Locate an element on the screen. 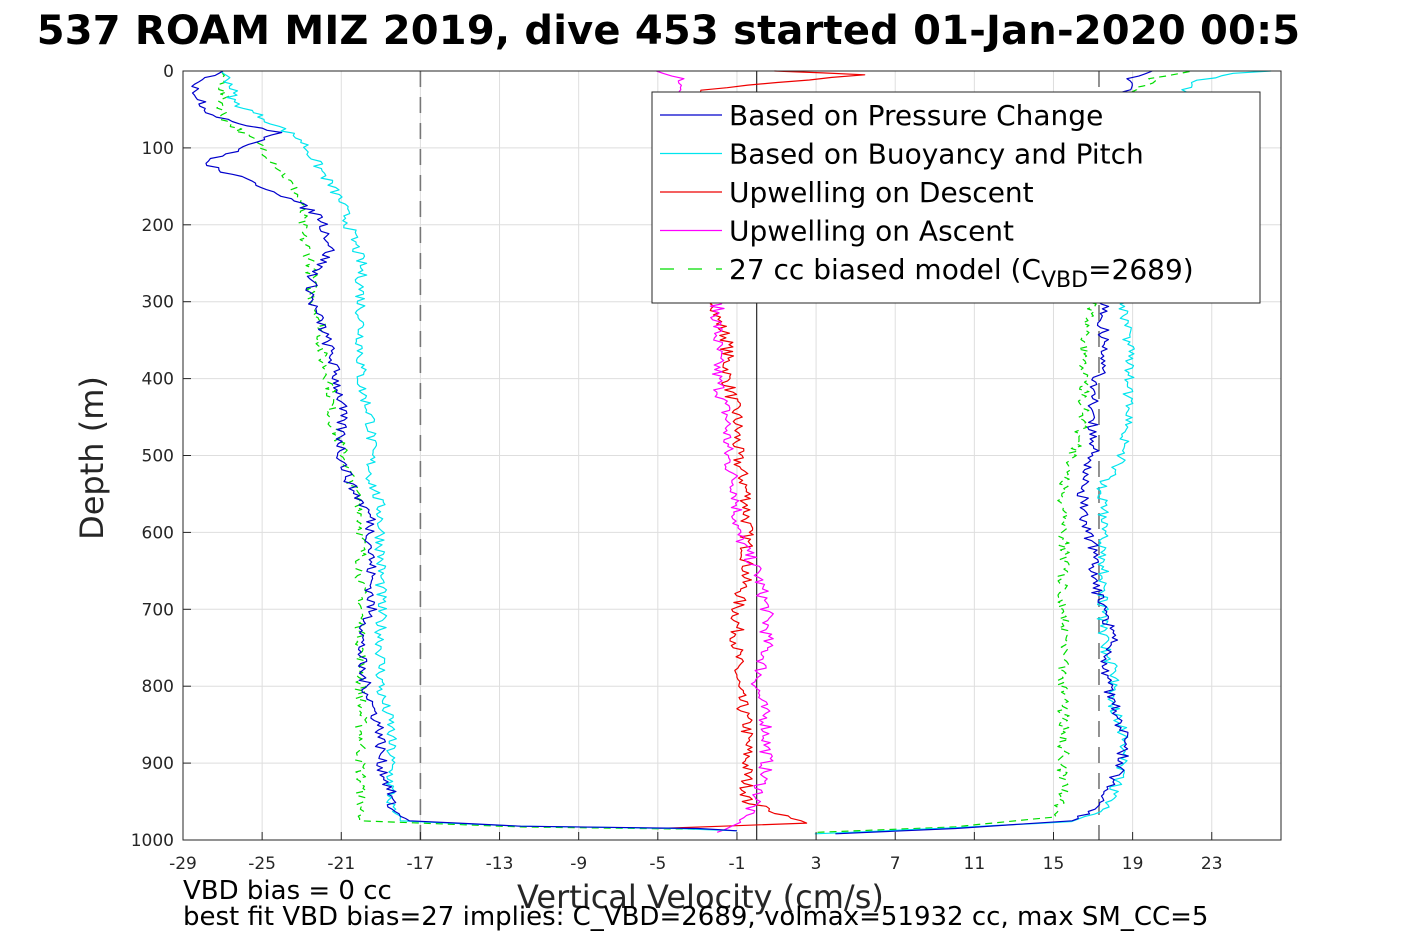 Image resolution: width=1417 pixels, height=945 pixels. legend-label: Based on Pressure Change is located at coordinates (916, 115).